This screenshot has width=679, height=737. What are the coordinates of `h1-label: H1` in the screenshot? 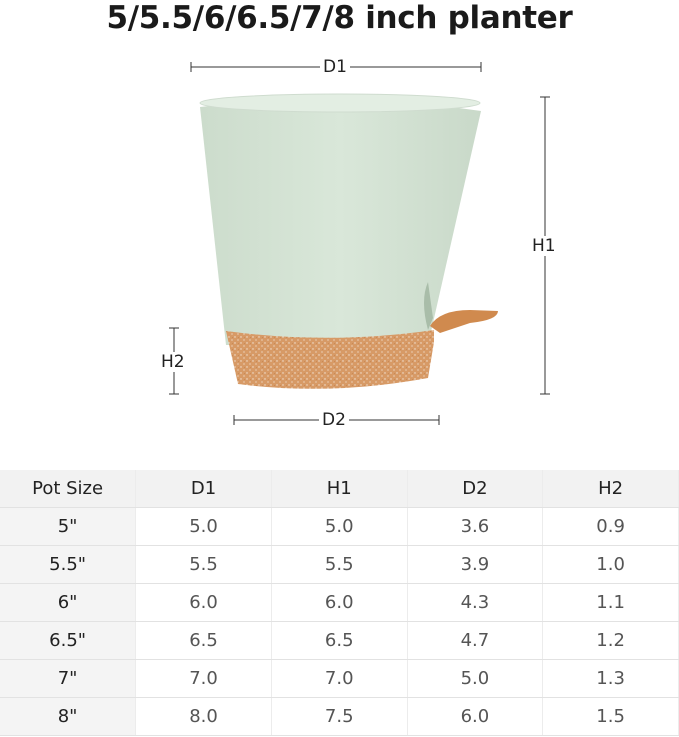 It's located at (544, 246).